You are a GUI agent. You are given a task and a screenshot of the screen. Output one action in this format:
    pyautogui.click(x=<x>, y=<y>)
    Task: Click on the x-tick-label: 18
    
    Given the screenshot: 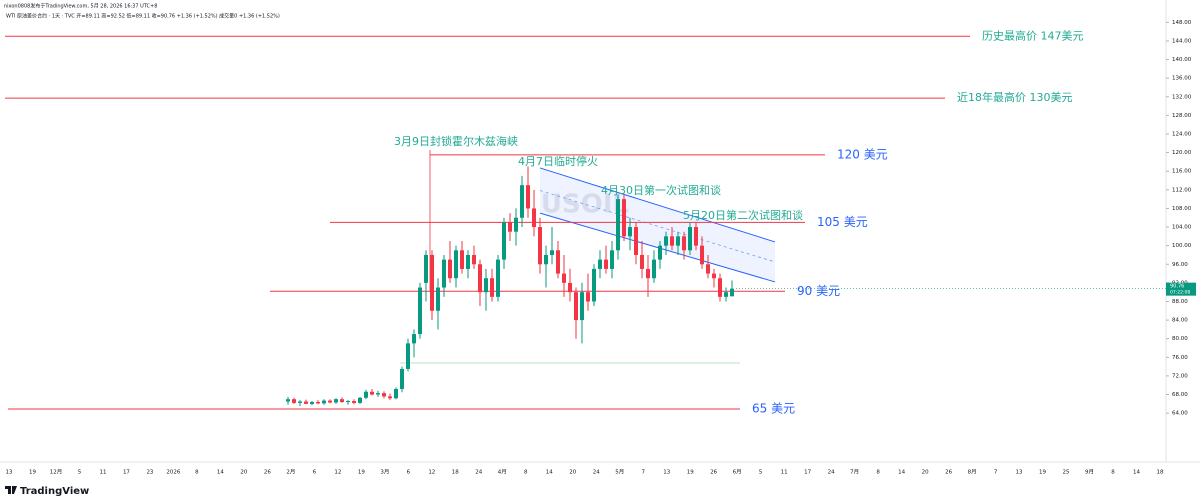 What is the action you would take?
    pyautogui.click(x=455, y=473)
    